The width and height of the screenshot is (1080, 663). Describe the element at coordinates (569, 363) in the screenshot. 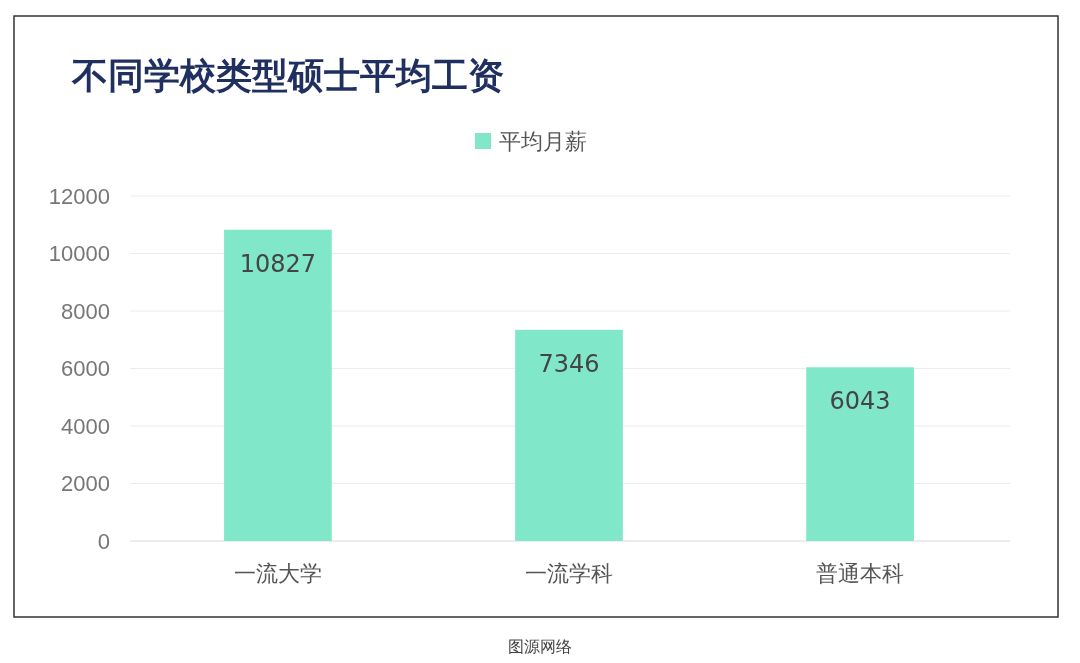

I see `data-label: 7346` at that location.